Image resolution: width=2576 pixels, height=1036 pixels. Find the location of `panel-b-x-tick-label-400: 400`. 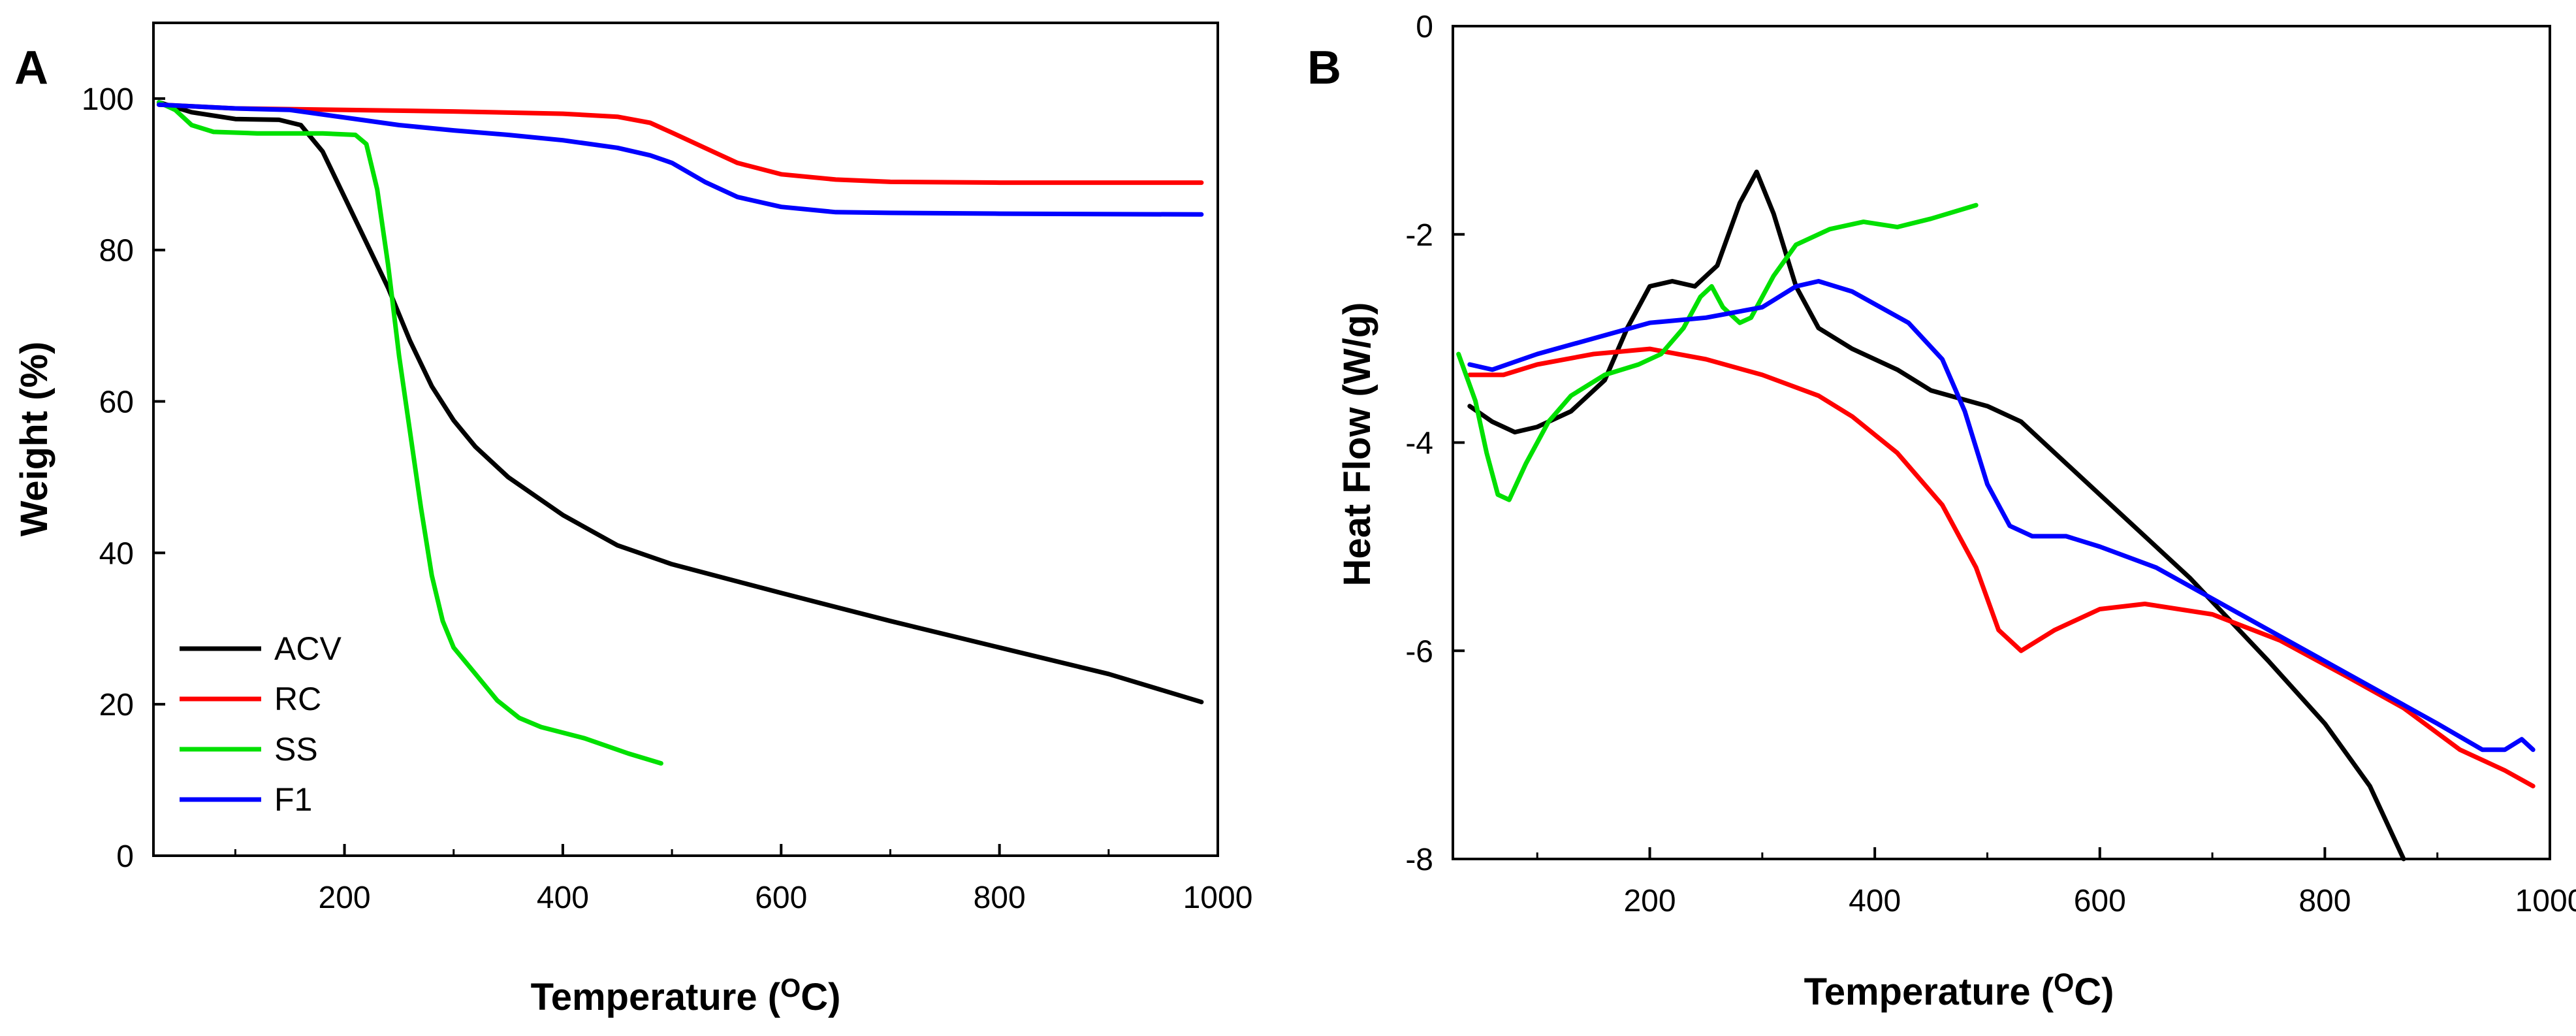

panel-b-x-tick-label-400: 400 is located at coordinates (1875, 901).